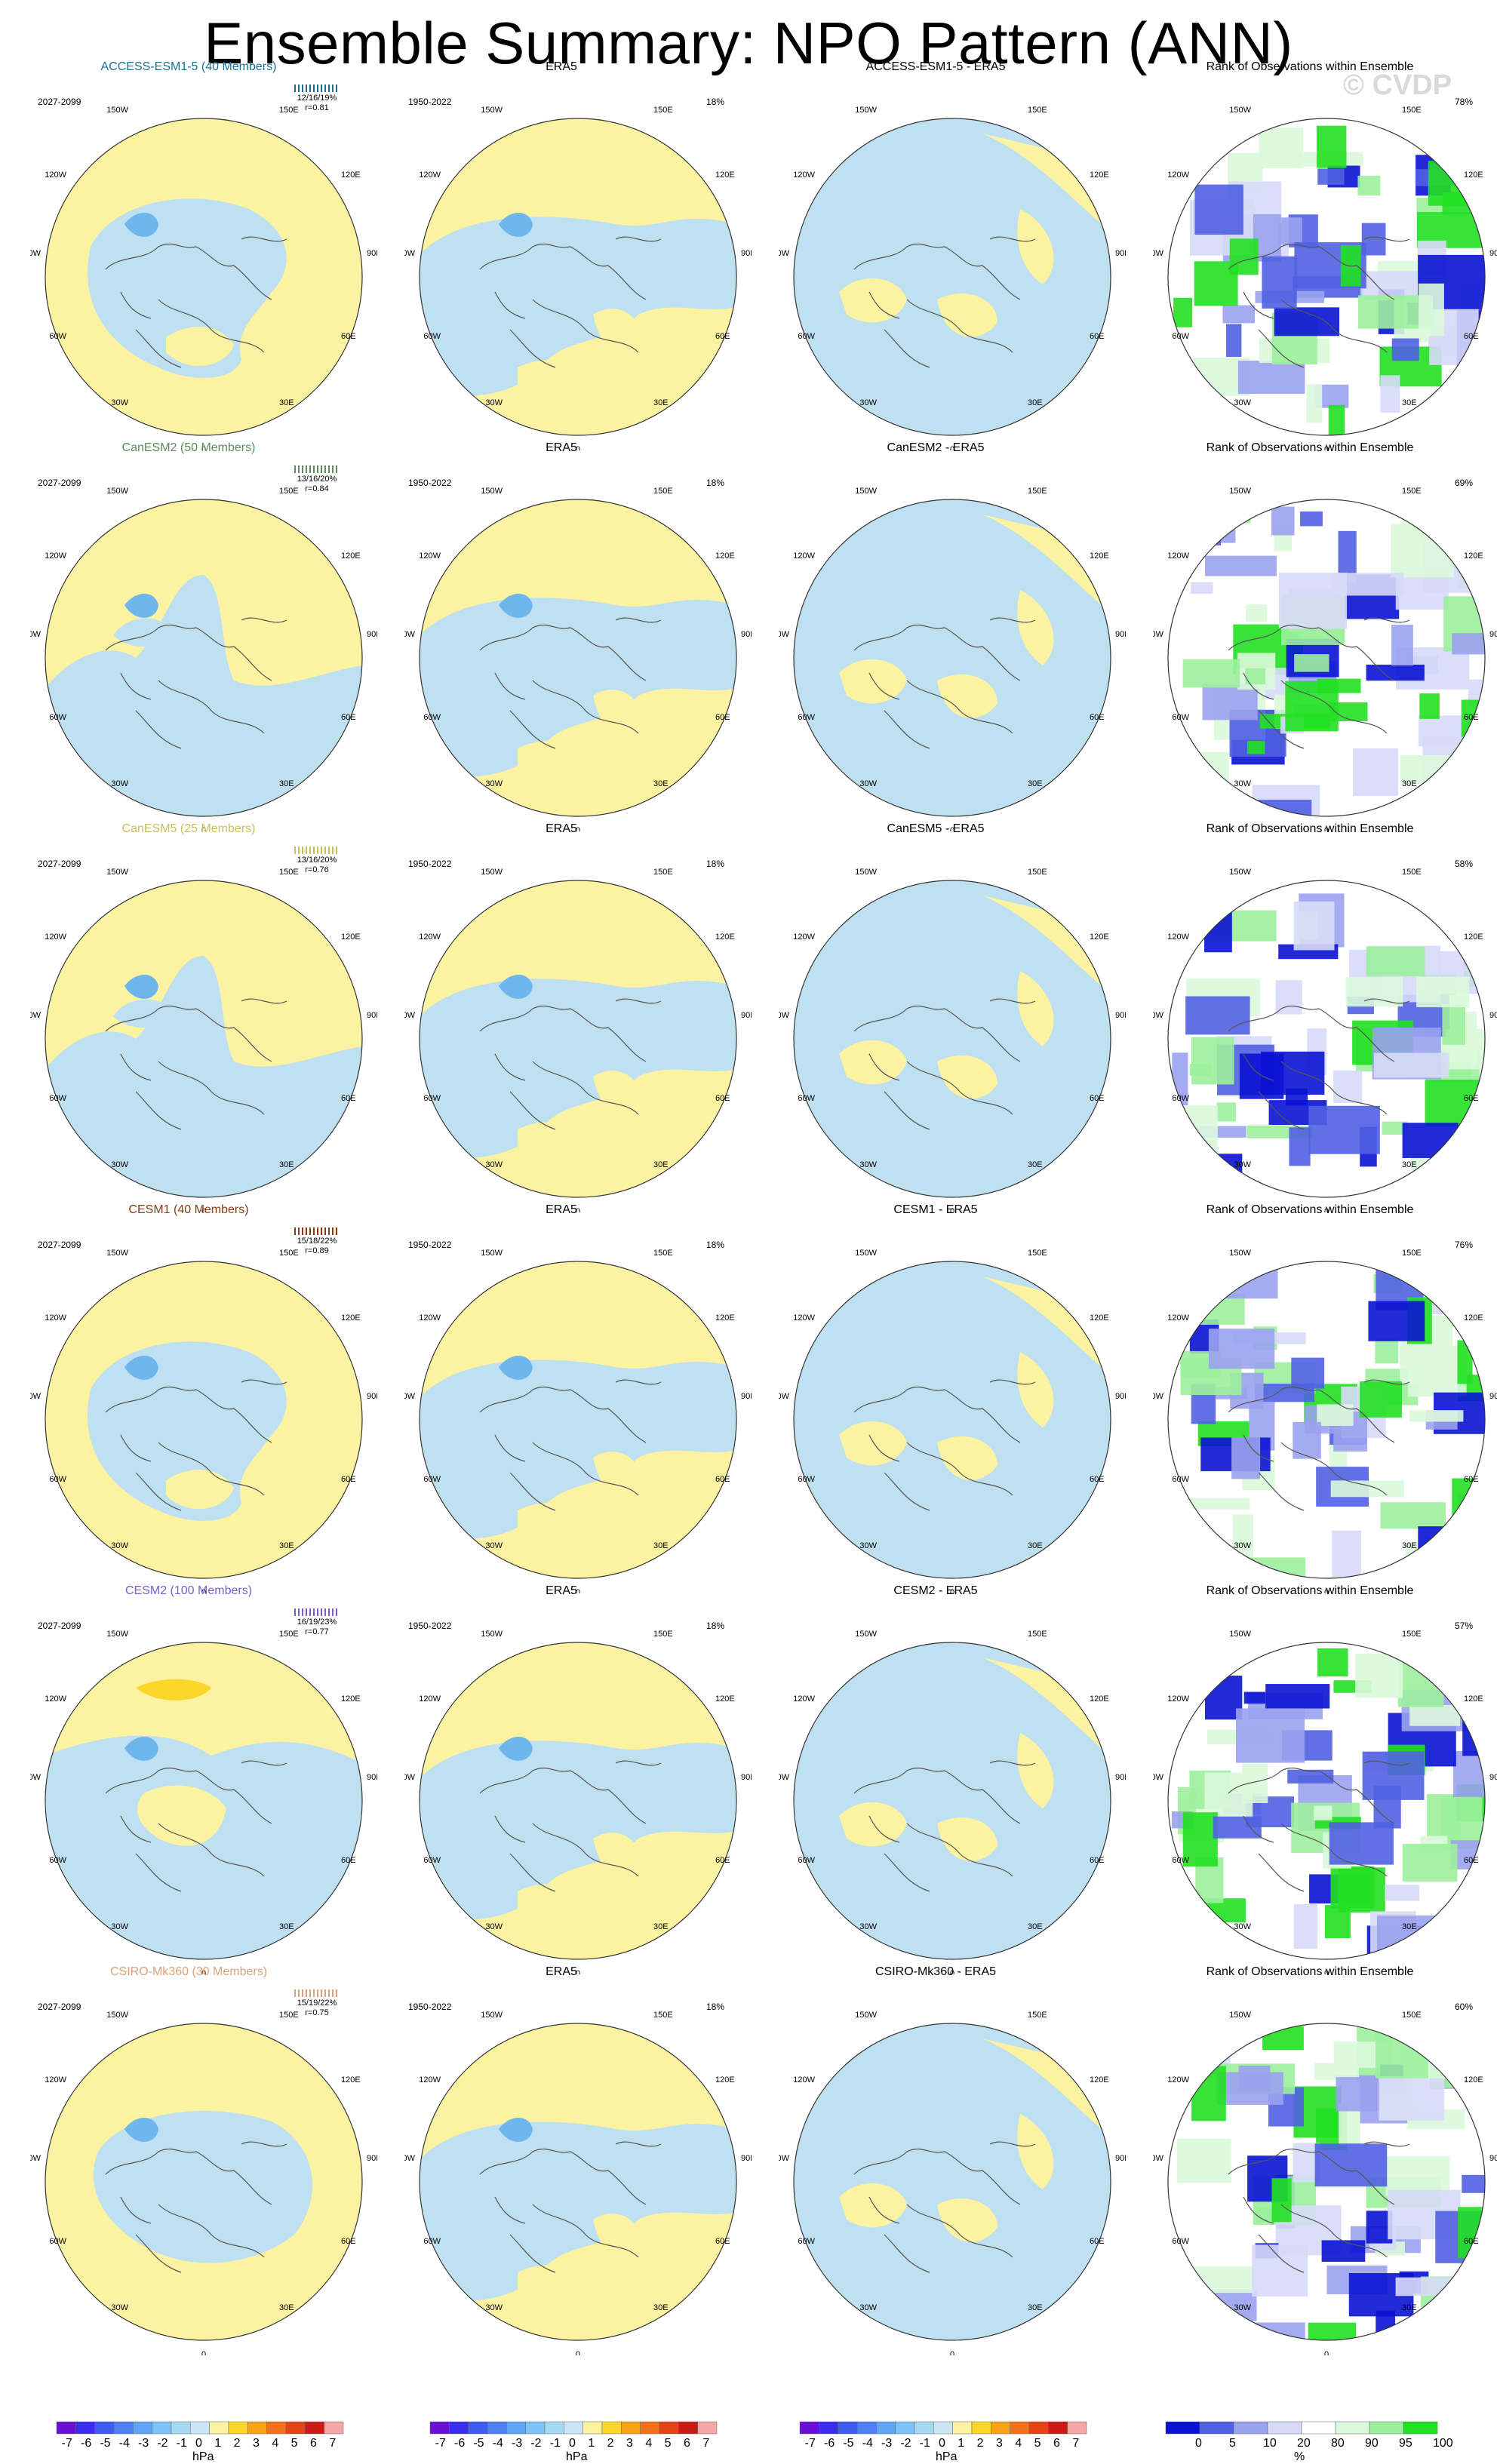 The image size is (1497, 2464). What do you see at coordinates (188, 447) in the screenshot?
I see `panel-title: CanESM2 (50 Members)` at bounding box center [188, 447].